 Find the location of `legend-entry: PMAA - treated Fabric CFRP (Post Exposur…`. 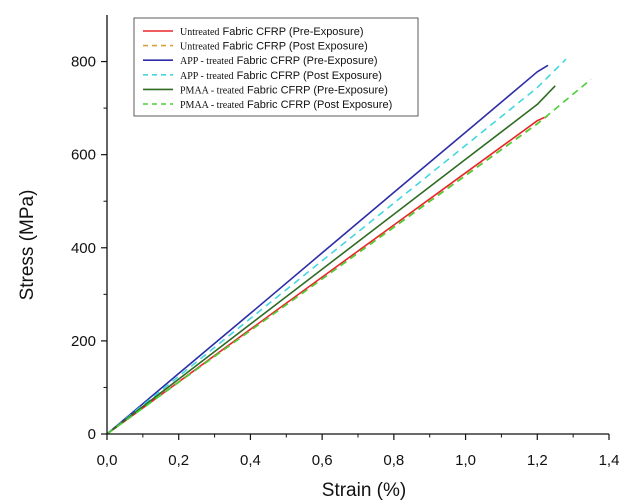

legend-entry: PMAA - treated Fabric CFRP (Post Exposur… is located at coordinates (286, 105).